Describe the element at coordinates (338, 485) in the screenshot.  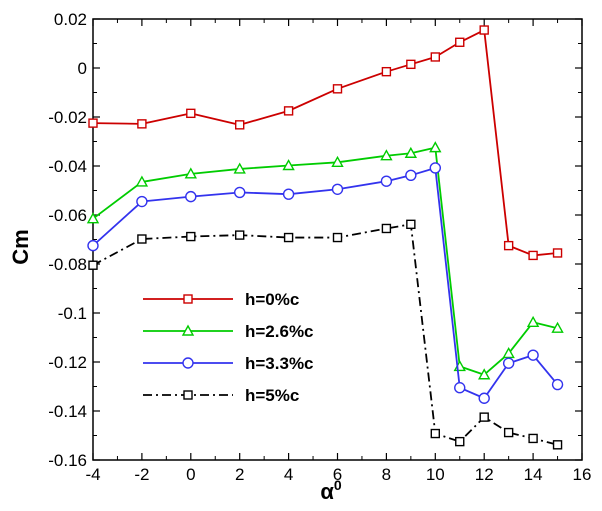
I see `x-axis-label-superscript: 0` at that location.